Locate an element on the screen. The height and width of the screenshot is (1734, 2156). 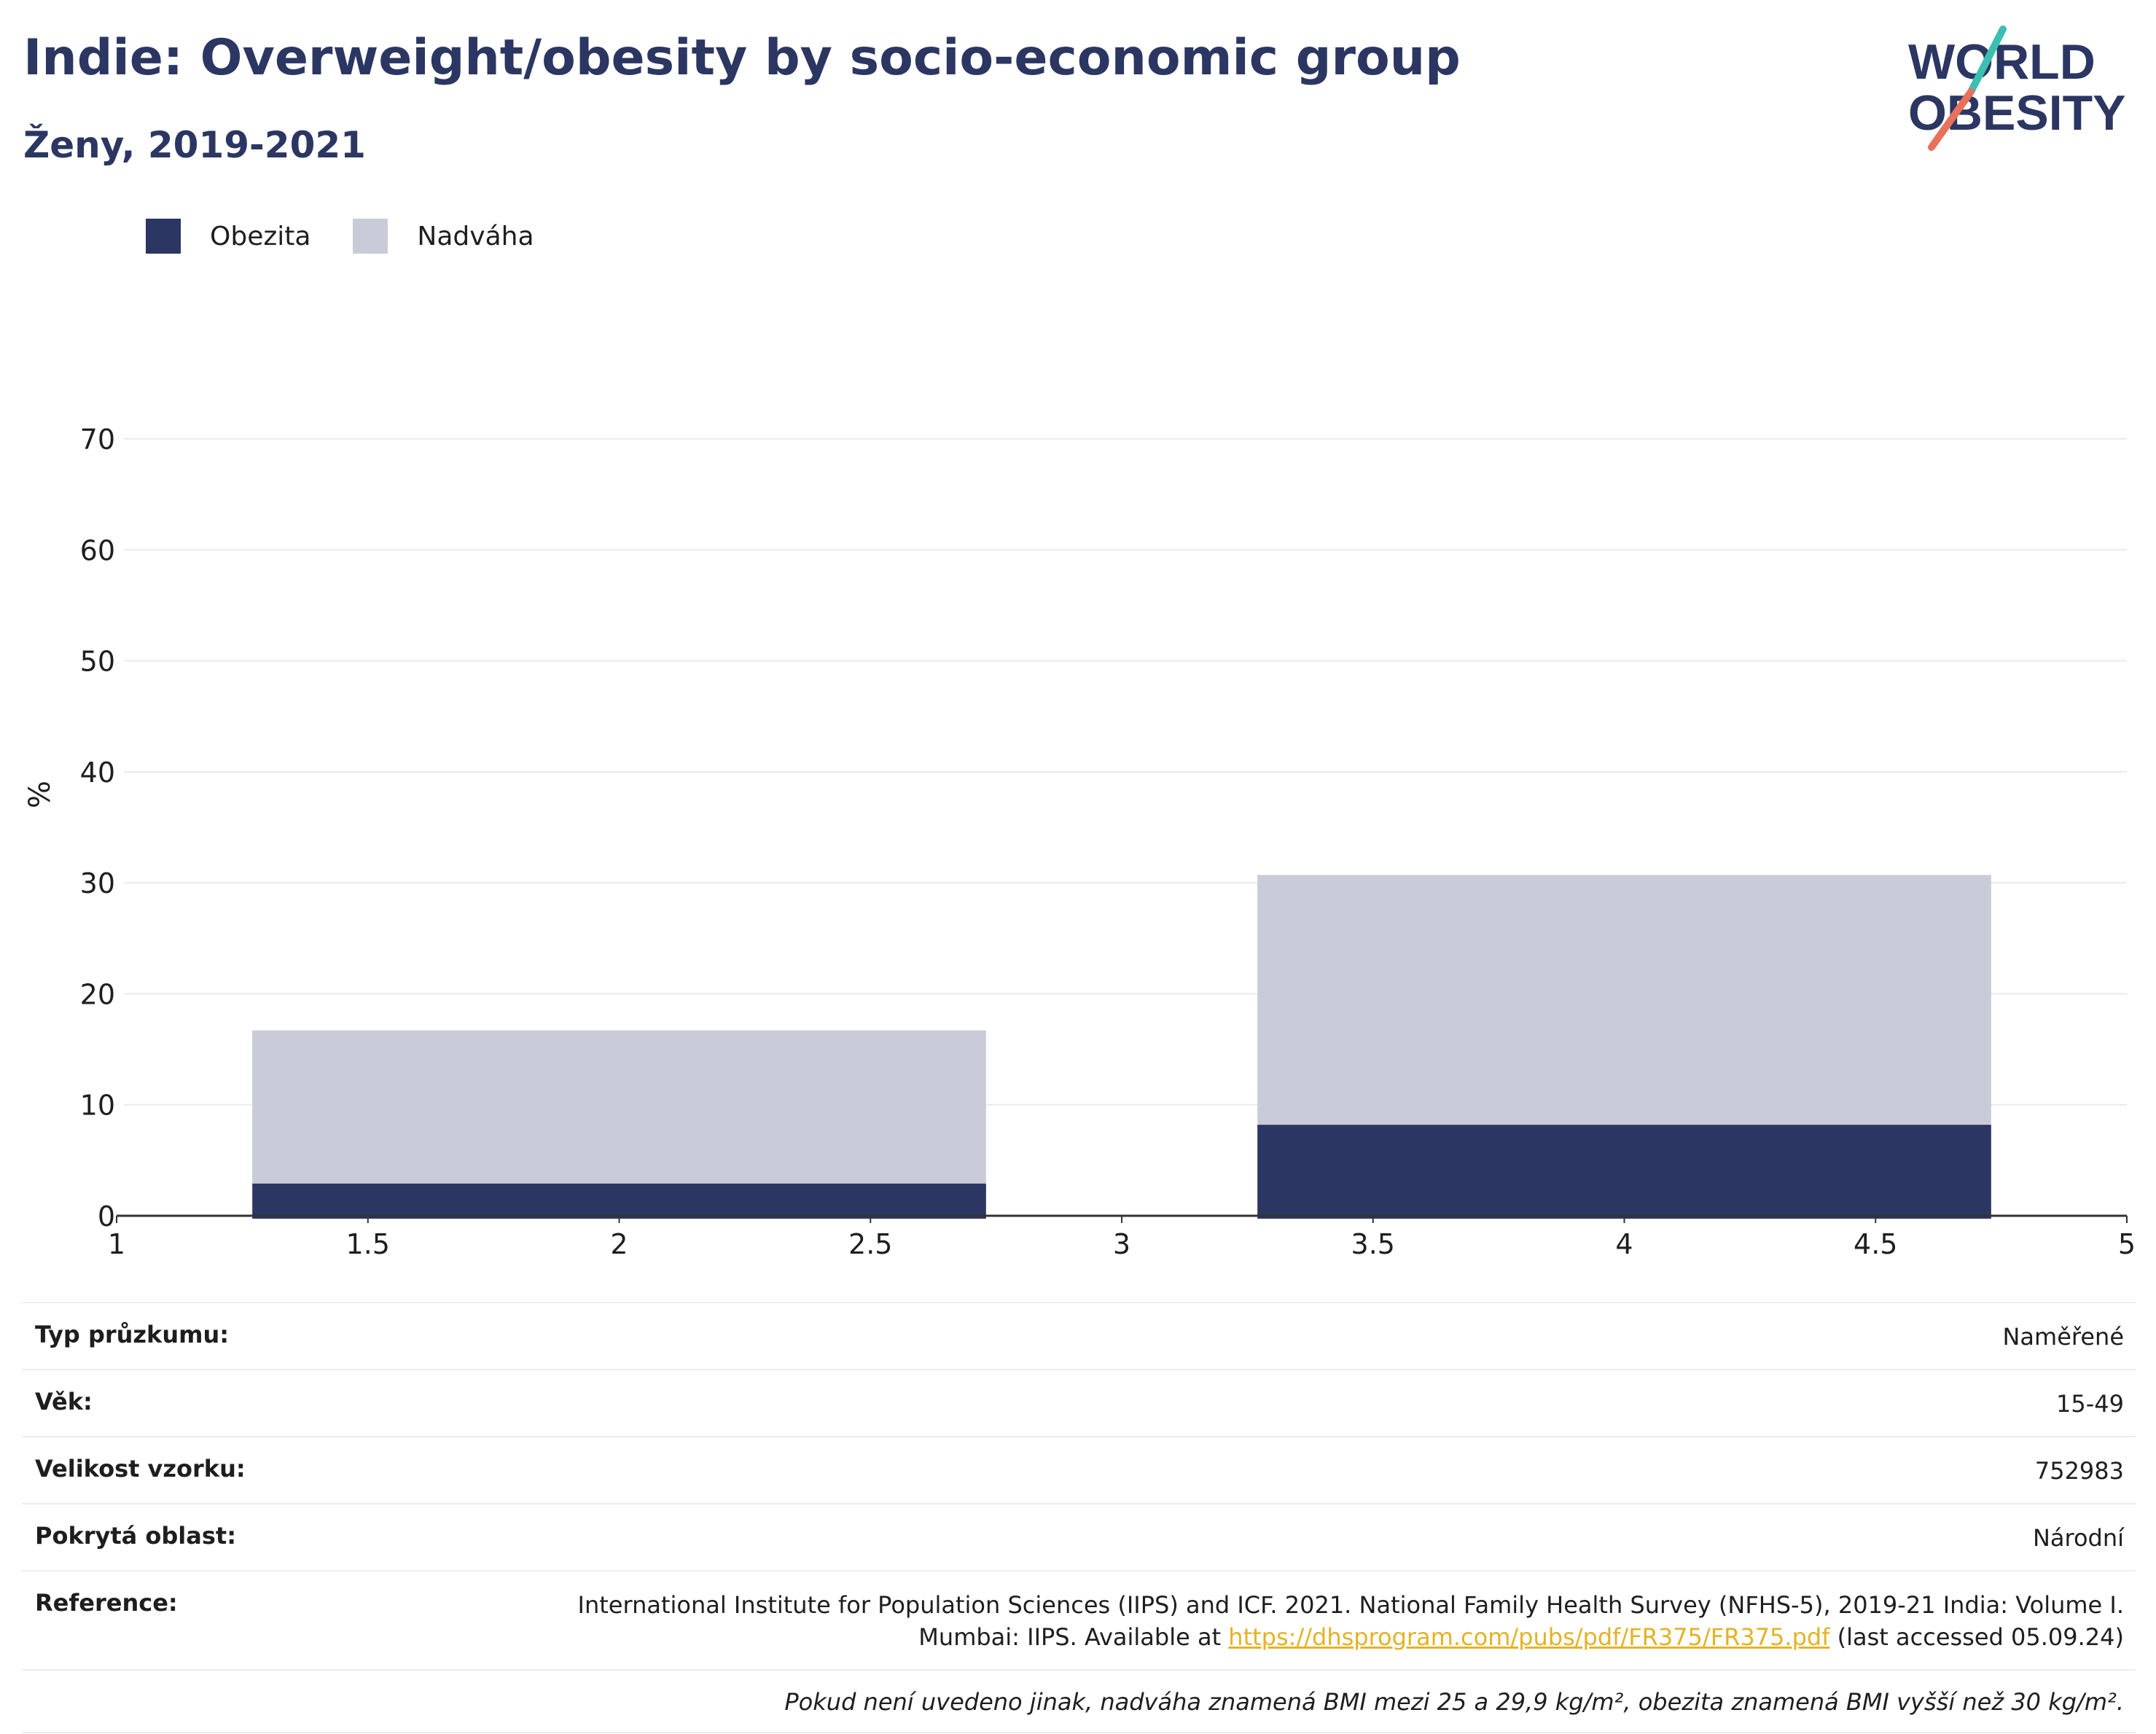
meta-row-sample-size: Velikost vzorku: 752983 is located at coordinates (1079, 1470).